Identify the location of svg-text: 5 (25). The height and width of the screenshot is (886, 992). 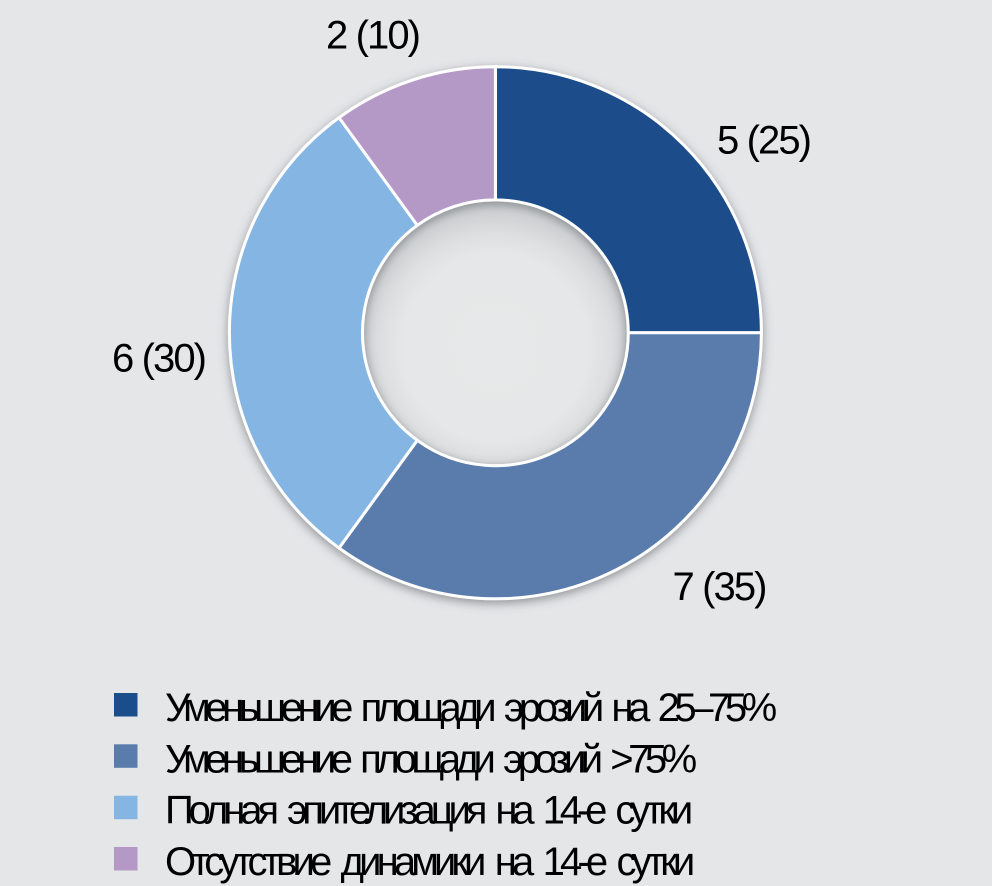
(764, 141).